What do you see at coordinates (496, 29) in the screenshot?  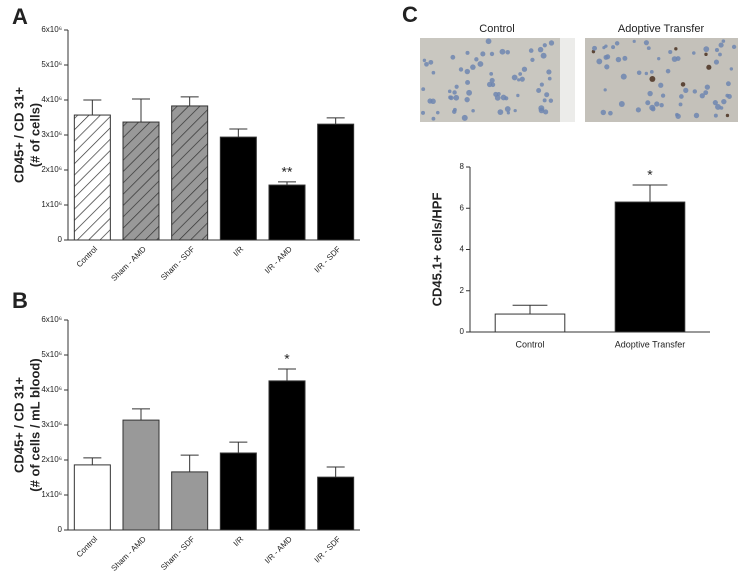 I see `image-label: Control` at bounding box center [496, 29].